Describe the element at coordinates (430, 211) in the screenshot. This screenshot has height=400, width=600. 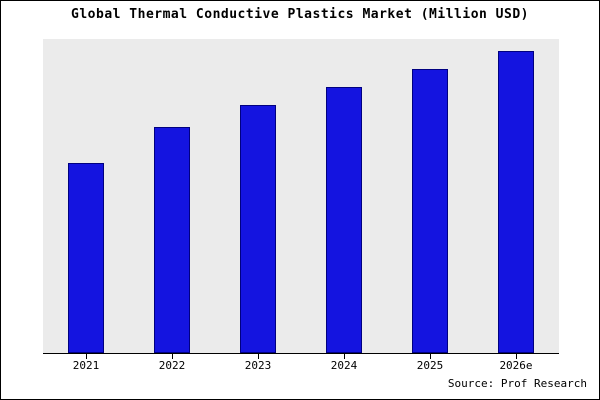
I see `bar-2025` at that location.